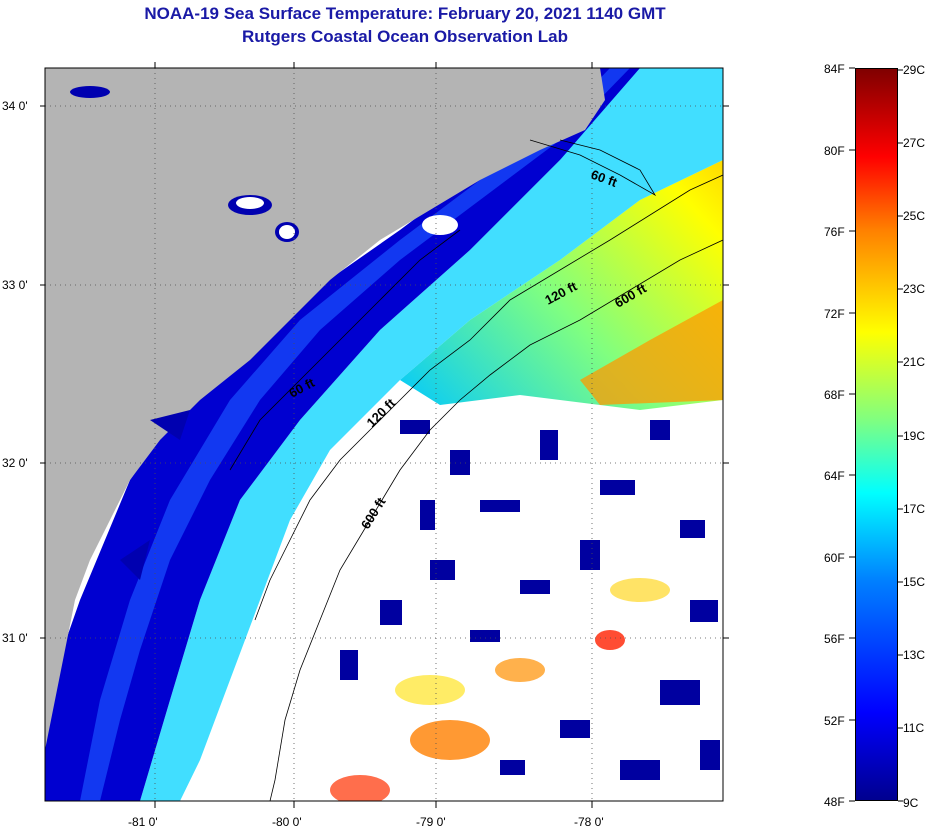  Describe the element at coordinates (914, 216) in the screenshot. I see `colorbar-c-label: 25C` at that location.